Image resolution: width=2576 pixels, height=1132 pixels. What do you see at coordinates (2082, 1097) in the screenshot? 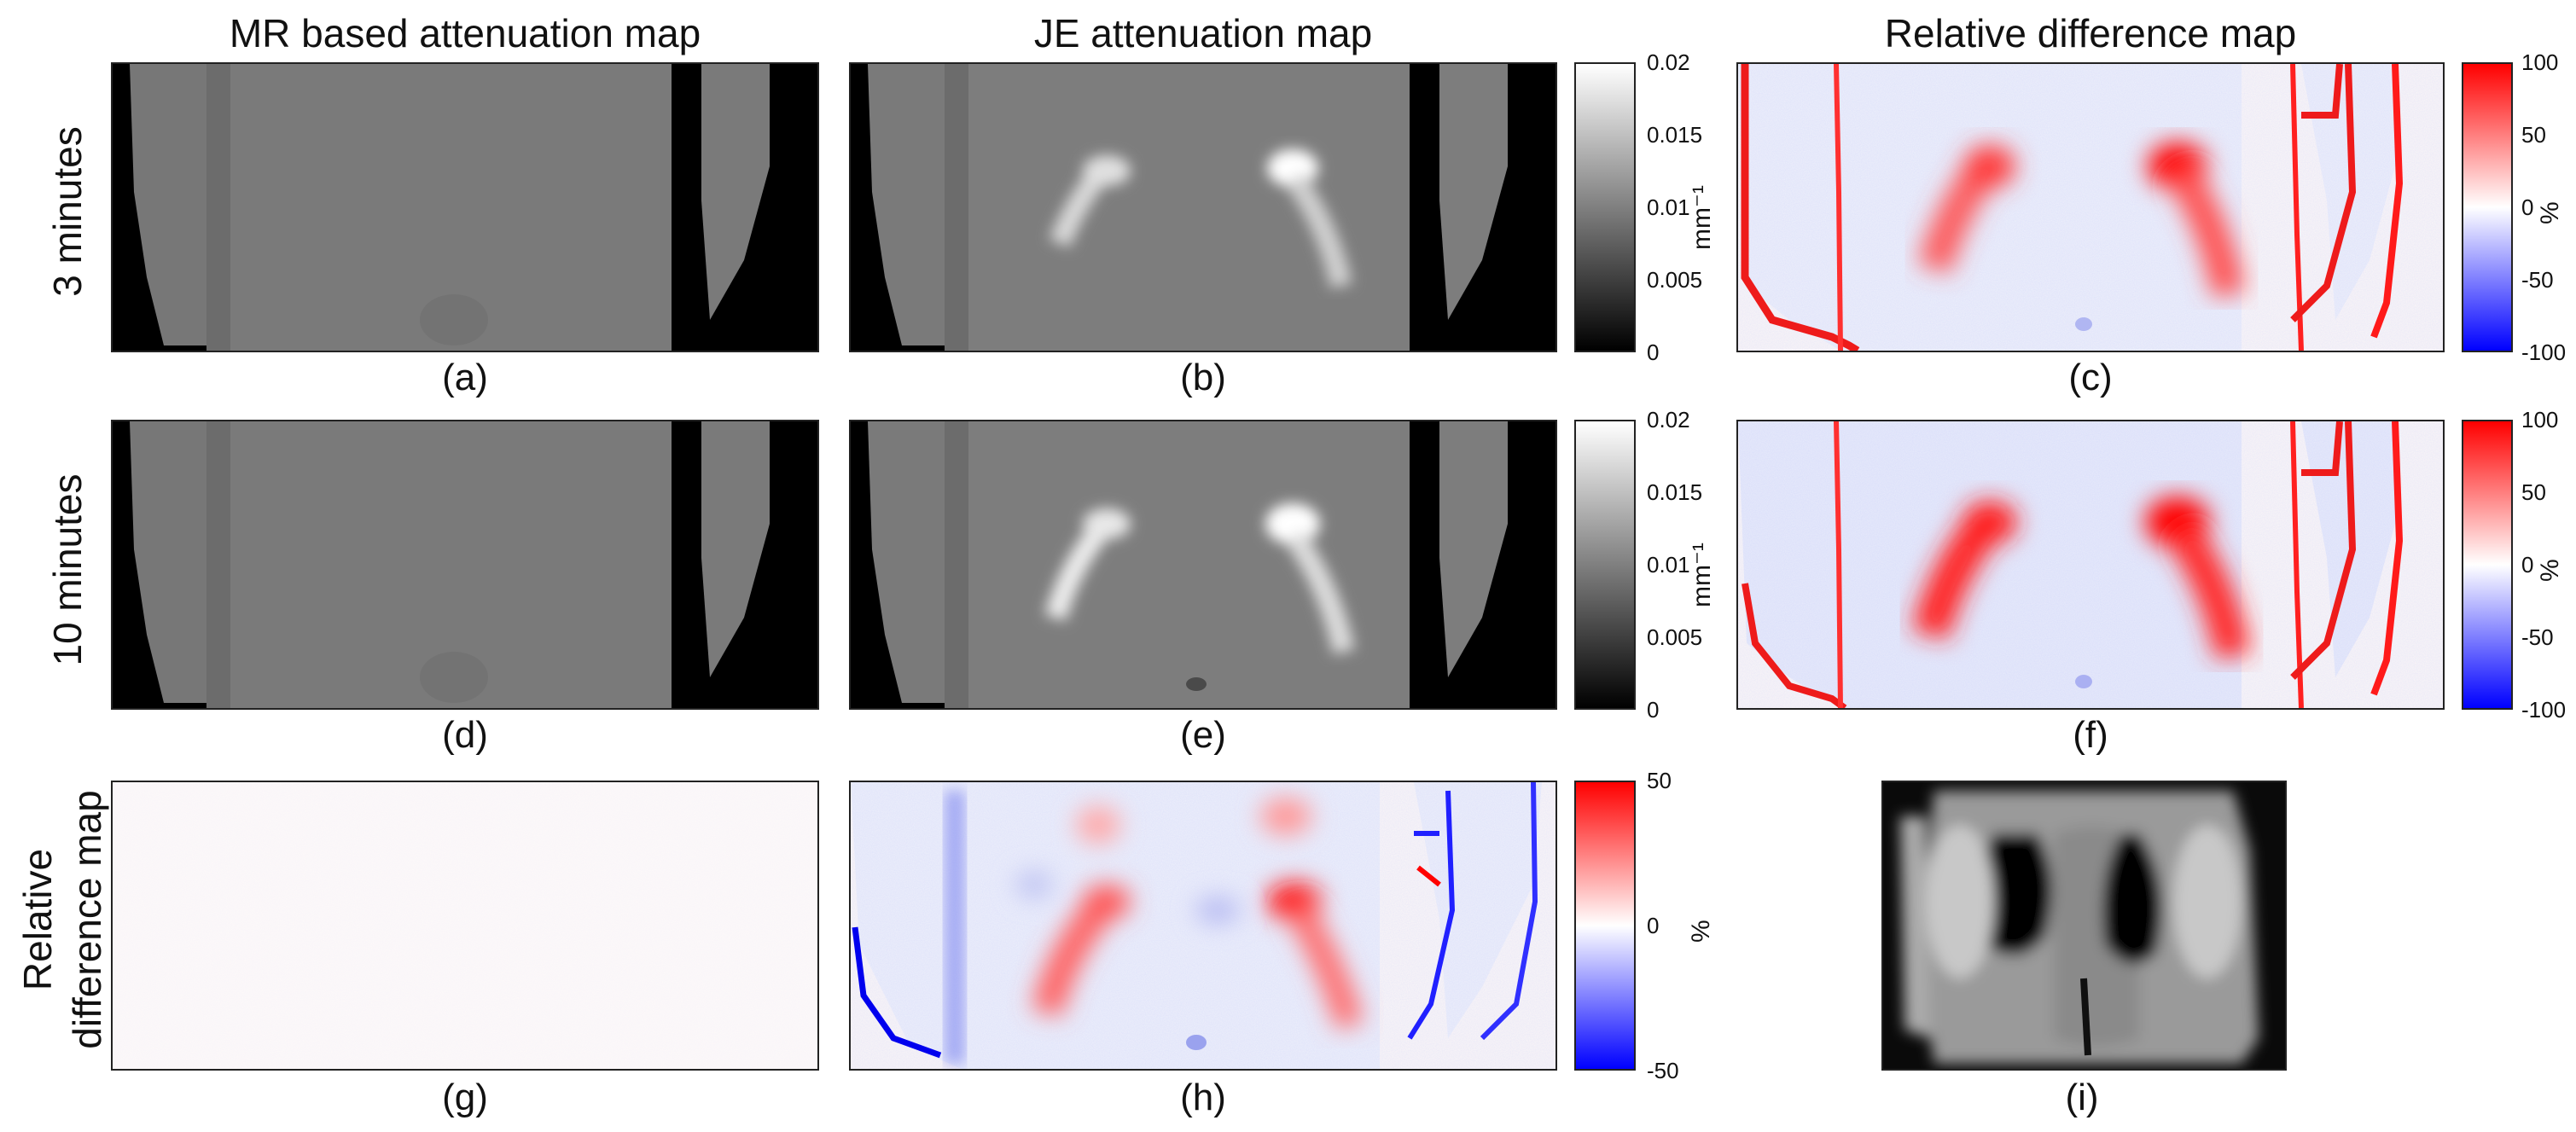
I see `caption-i: (i)` at bounding box center [2082, 1097].